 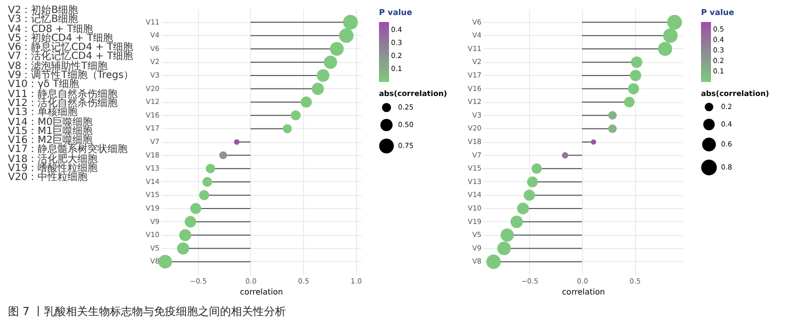 What do you see at coordinates (43, 20) in the screenshot?
I see `text: V3：记忆B细胞` at bounding box center [43, 20].